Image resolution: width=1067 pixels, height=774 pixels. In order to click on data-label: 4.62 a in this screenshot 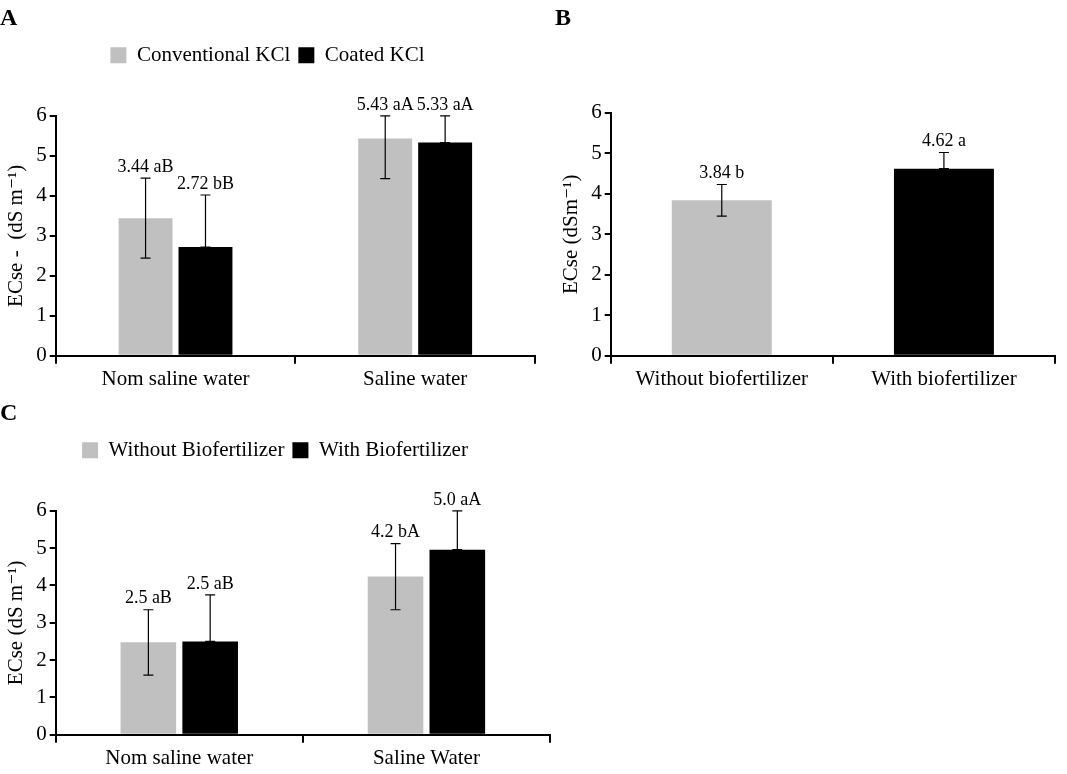, I will do `click(943, 140)`.